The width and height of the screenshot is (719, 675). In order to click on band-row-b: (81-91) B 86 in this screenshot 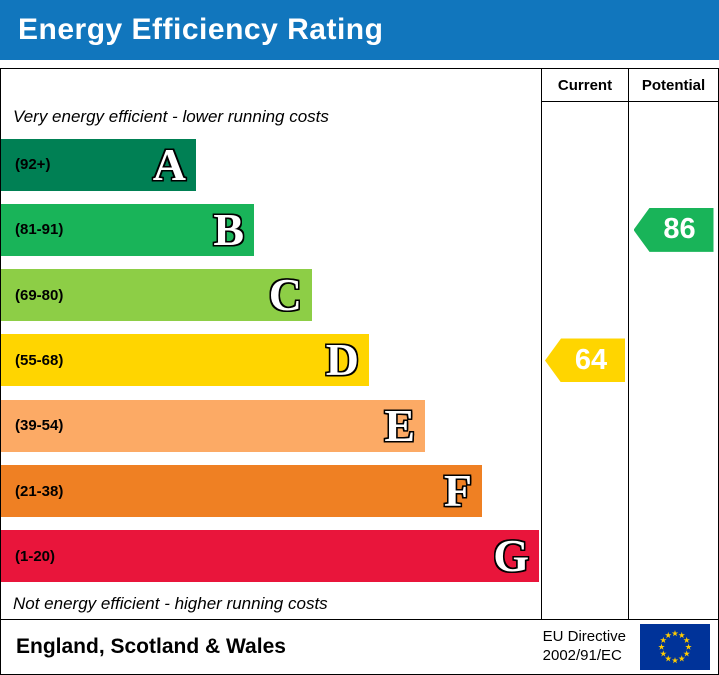, I will do `click(359, 230)`.